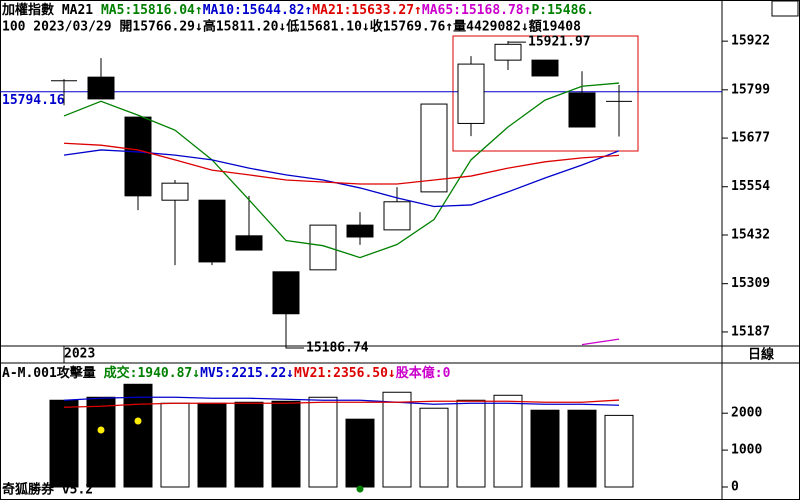 The width and height of the screenshot is (800, 500). Describe the element at coordinates (746, 450) in the screenshot. I see `y-tick-label: 1000` at that location.